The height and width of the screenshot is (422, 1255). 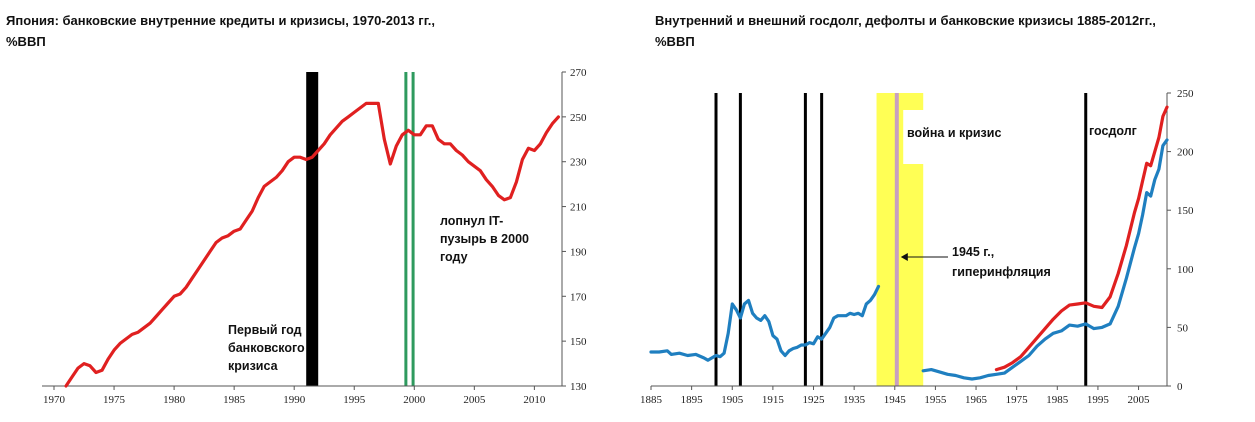 What do you see at coordinates (914, 137) in the screenshot?
I see `band-label-cutout` at bounding box center [914, 137].